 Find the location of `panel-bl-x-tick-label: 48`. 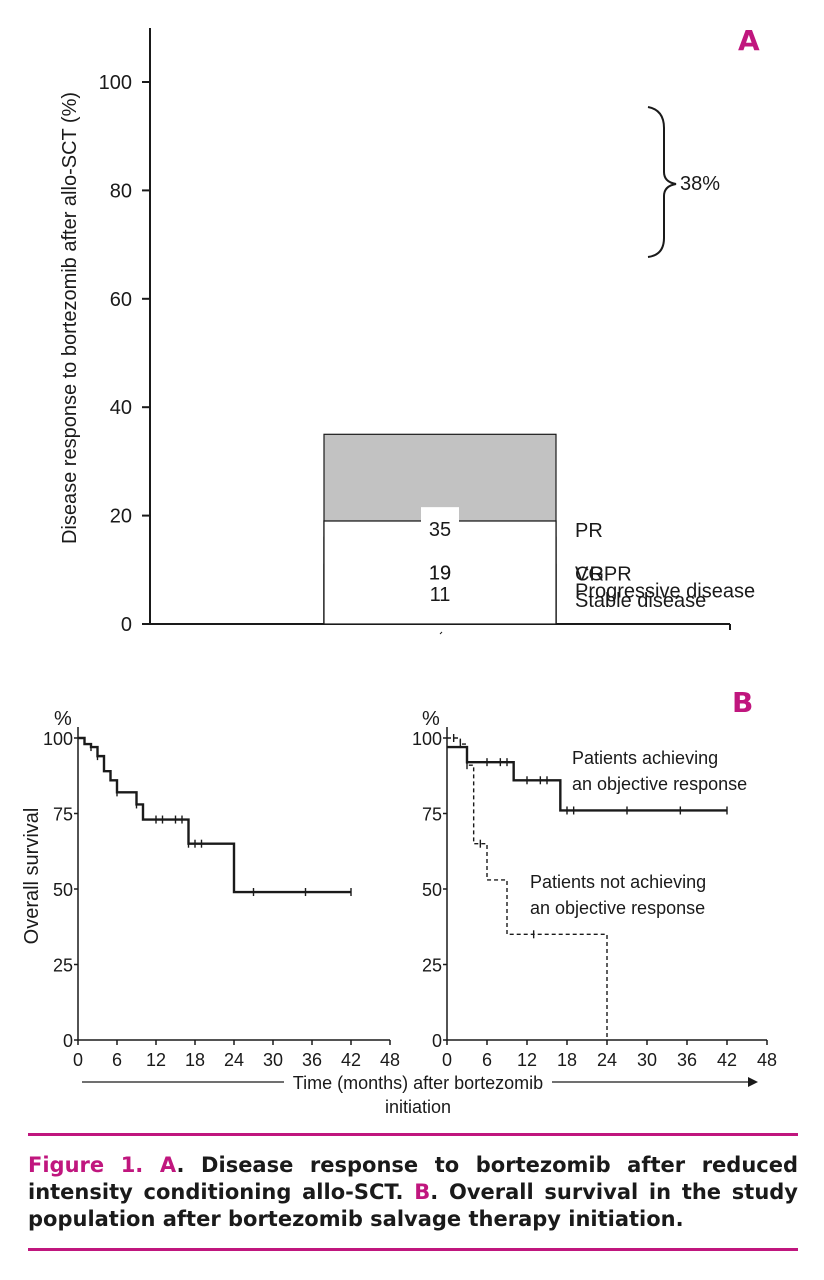

panel-bl-x-tick-label: 48 is located at coordinates (390, 1060).